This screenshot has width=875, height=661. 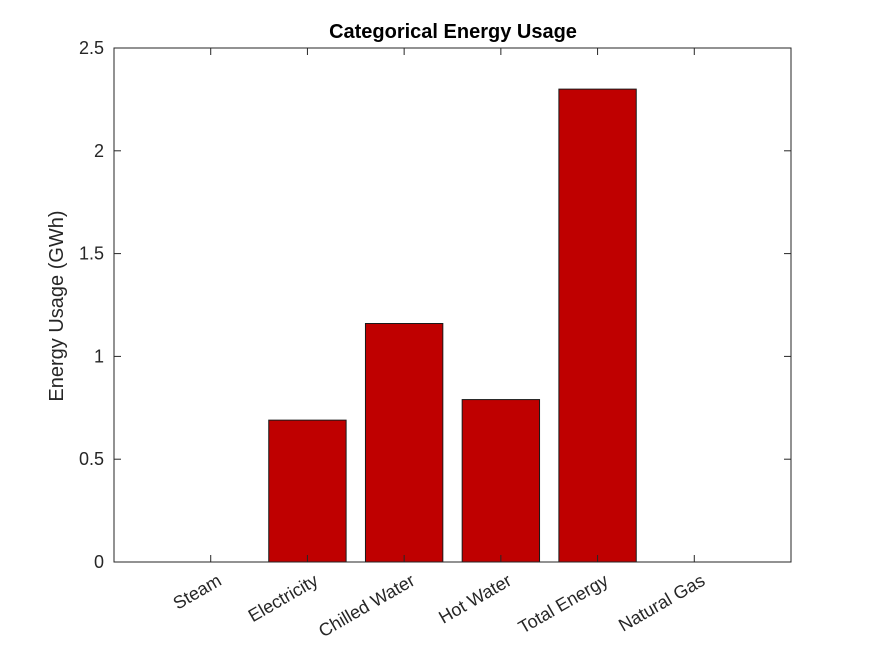 What do you see at coordinates (453, 32) in the screenshot?
I see `chart-title: Categorical Energy Usage` at bounding box center [453, 32].